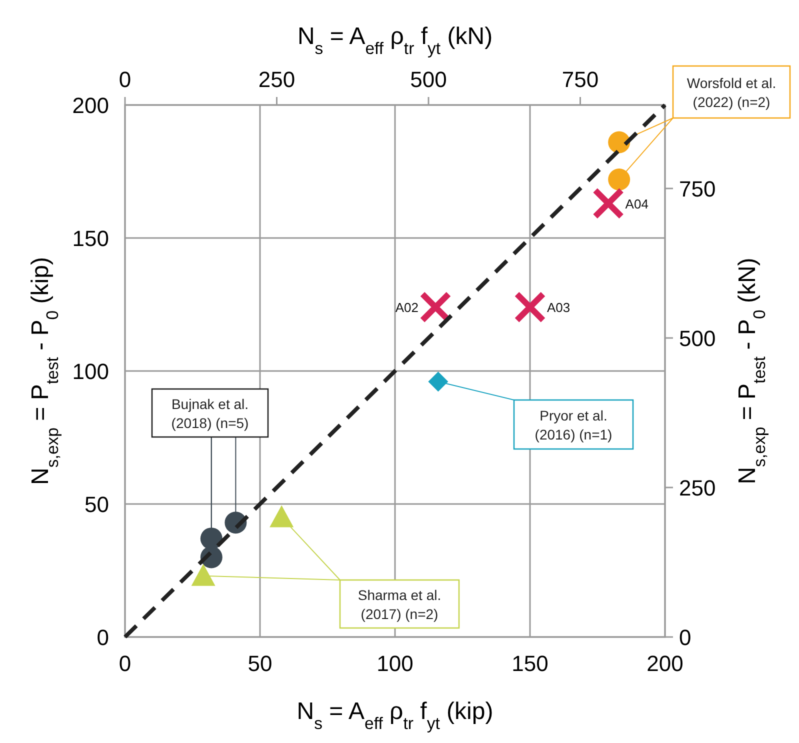 The image size is (799, 743). Describe the element at coordinates (125, 663) in the screenshot. I see `x-tick-label: 0` at that location.